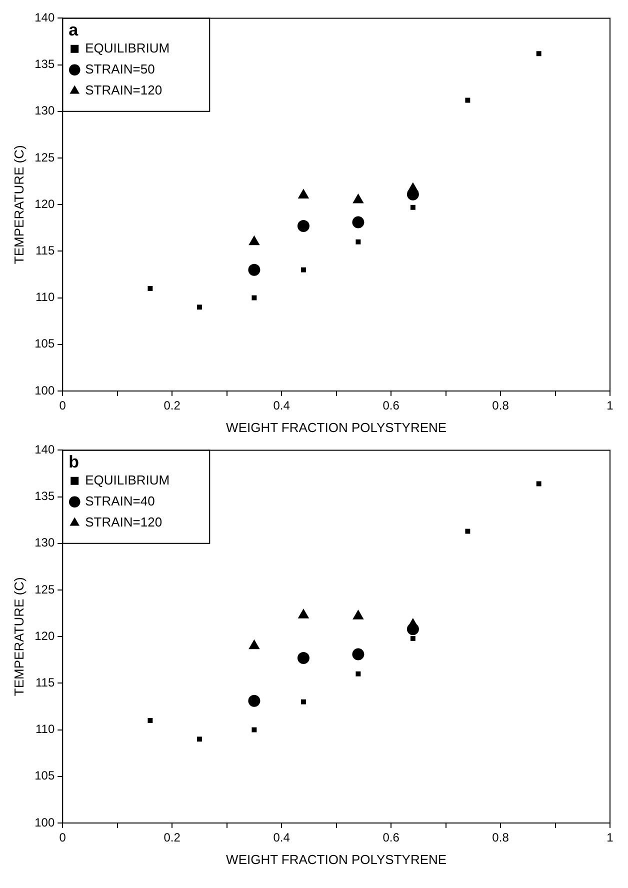 This screenshot has height=888, width=628. I want to click on annotation: b, so click(74, 462).